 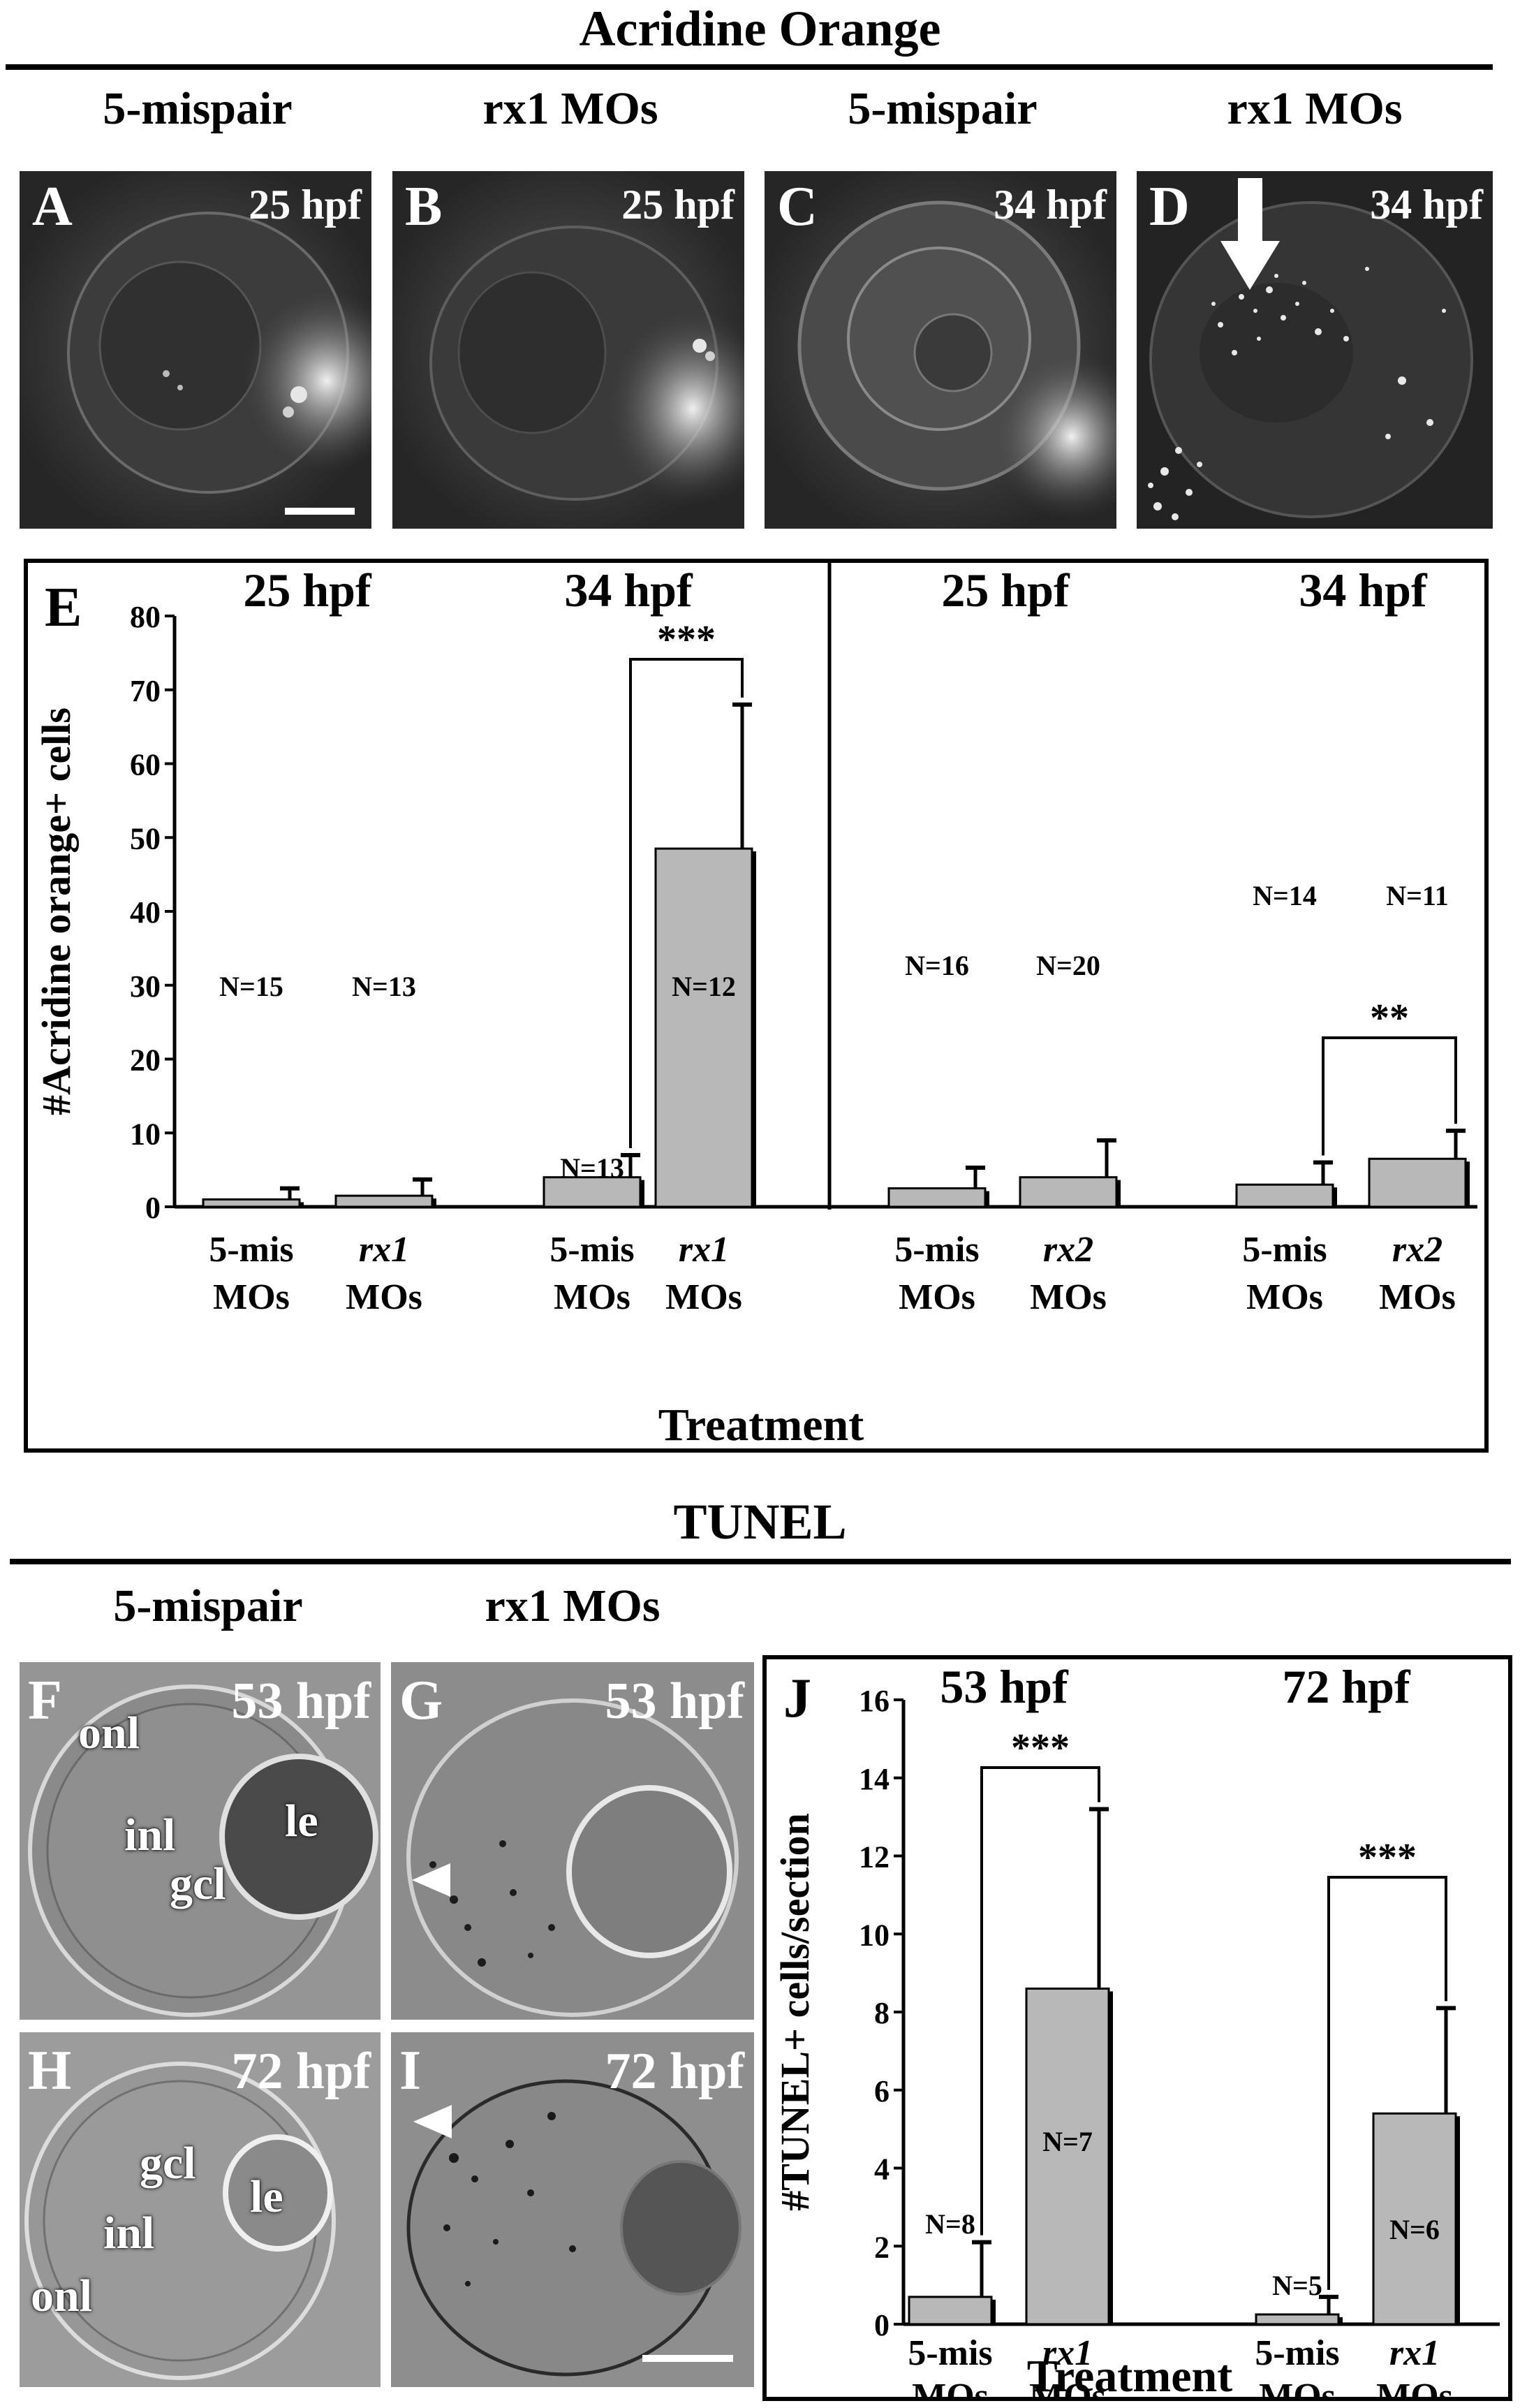 What do you see at coordinates (568, 350) in the screenshot?
I see `micrograph-panel-b: B 25 hpf` at bounding box center [568, 350].